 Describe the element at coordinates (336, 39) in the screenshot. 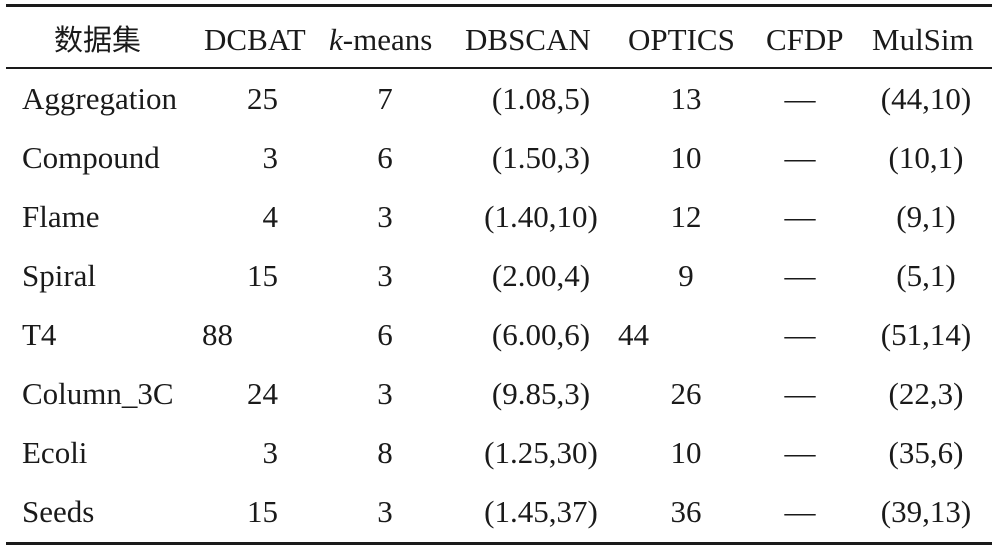

I see `header-kmeans-k: k` at that location.